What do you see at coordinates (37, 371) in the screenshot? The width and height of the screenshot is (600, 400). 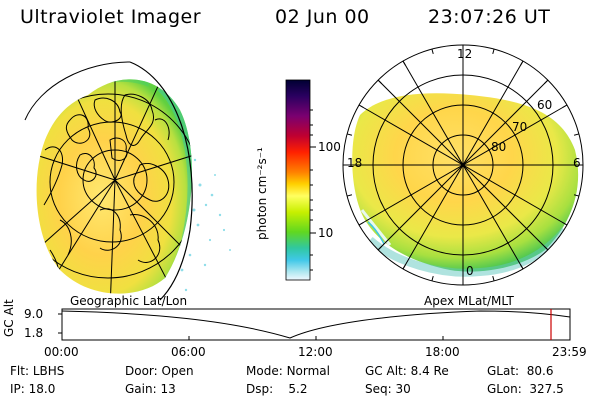 I see `info-flt: Flt: LBHS` at bounding box center [37, 371].